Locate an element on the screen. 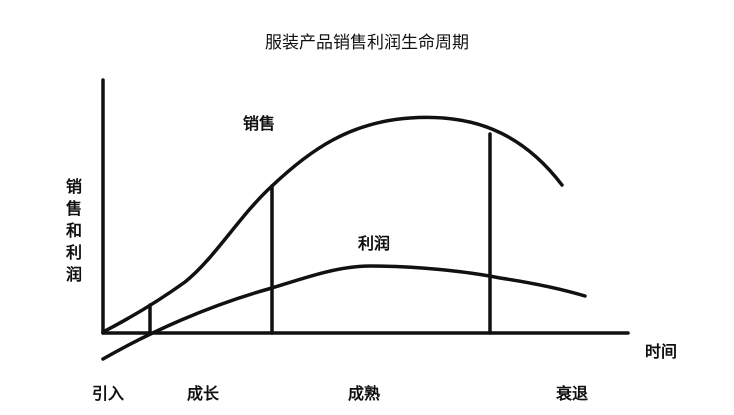 This screenshot has width=734, height=415. y-axis-label: 销售和利润 is located at coordinates (74, 230).